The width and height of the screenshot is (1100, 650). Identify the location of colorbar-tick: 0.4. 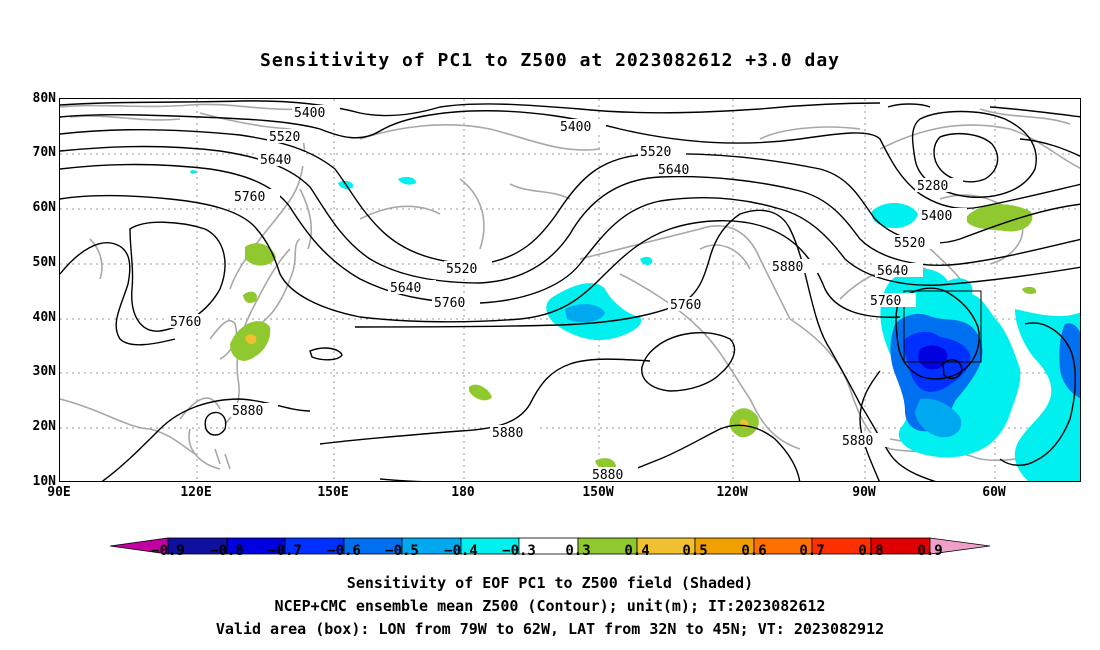
(637, 551).